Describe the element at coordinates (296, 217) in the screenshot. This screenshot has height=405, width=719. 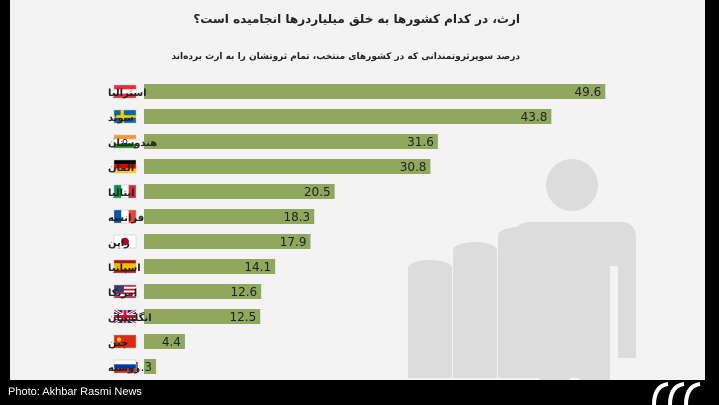
I see `value-label: 18.3` at that location.